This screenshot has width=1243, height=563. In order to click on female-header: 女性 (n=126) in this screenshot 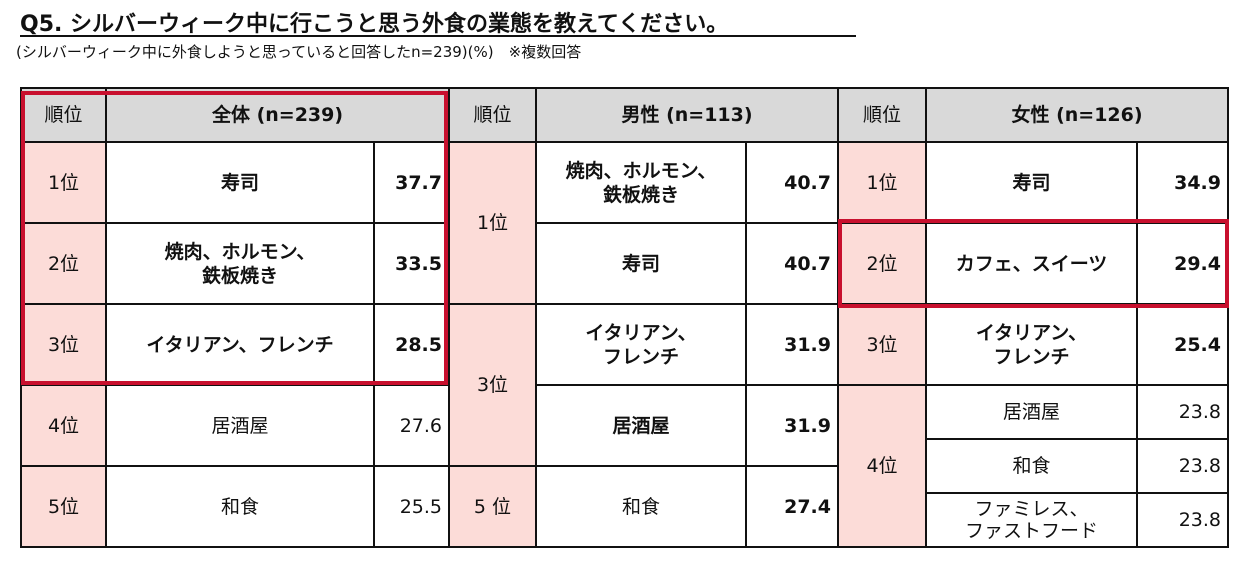, I will do `click(1077, 115)`.